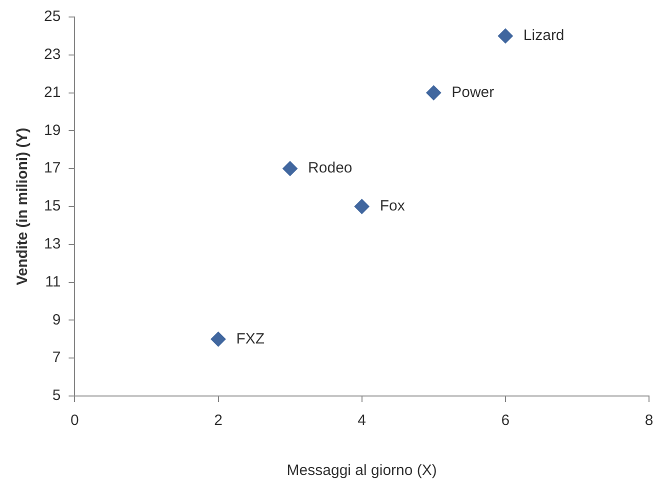  What do you see at coordinates (52, 55) in the screenshot?
I see `y-tick-label: 23` at bounding box center [52, 55].